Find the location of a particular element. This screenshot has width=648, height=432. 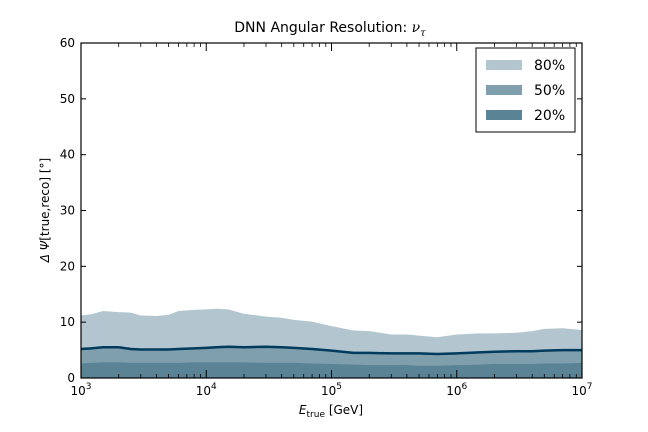

median-line is located at coordinates (331, 350).